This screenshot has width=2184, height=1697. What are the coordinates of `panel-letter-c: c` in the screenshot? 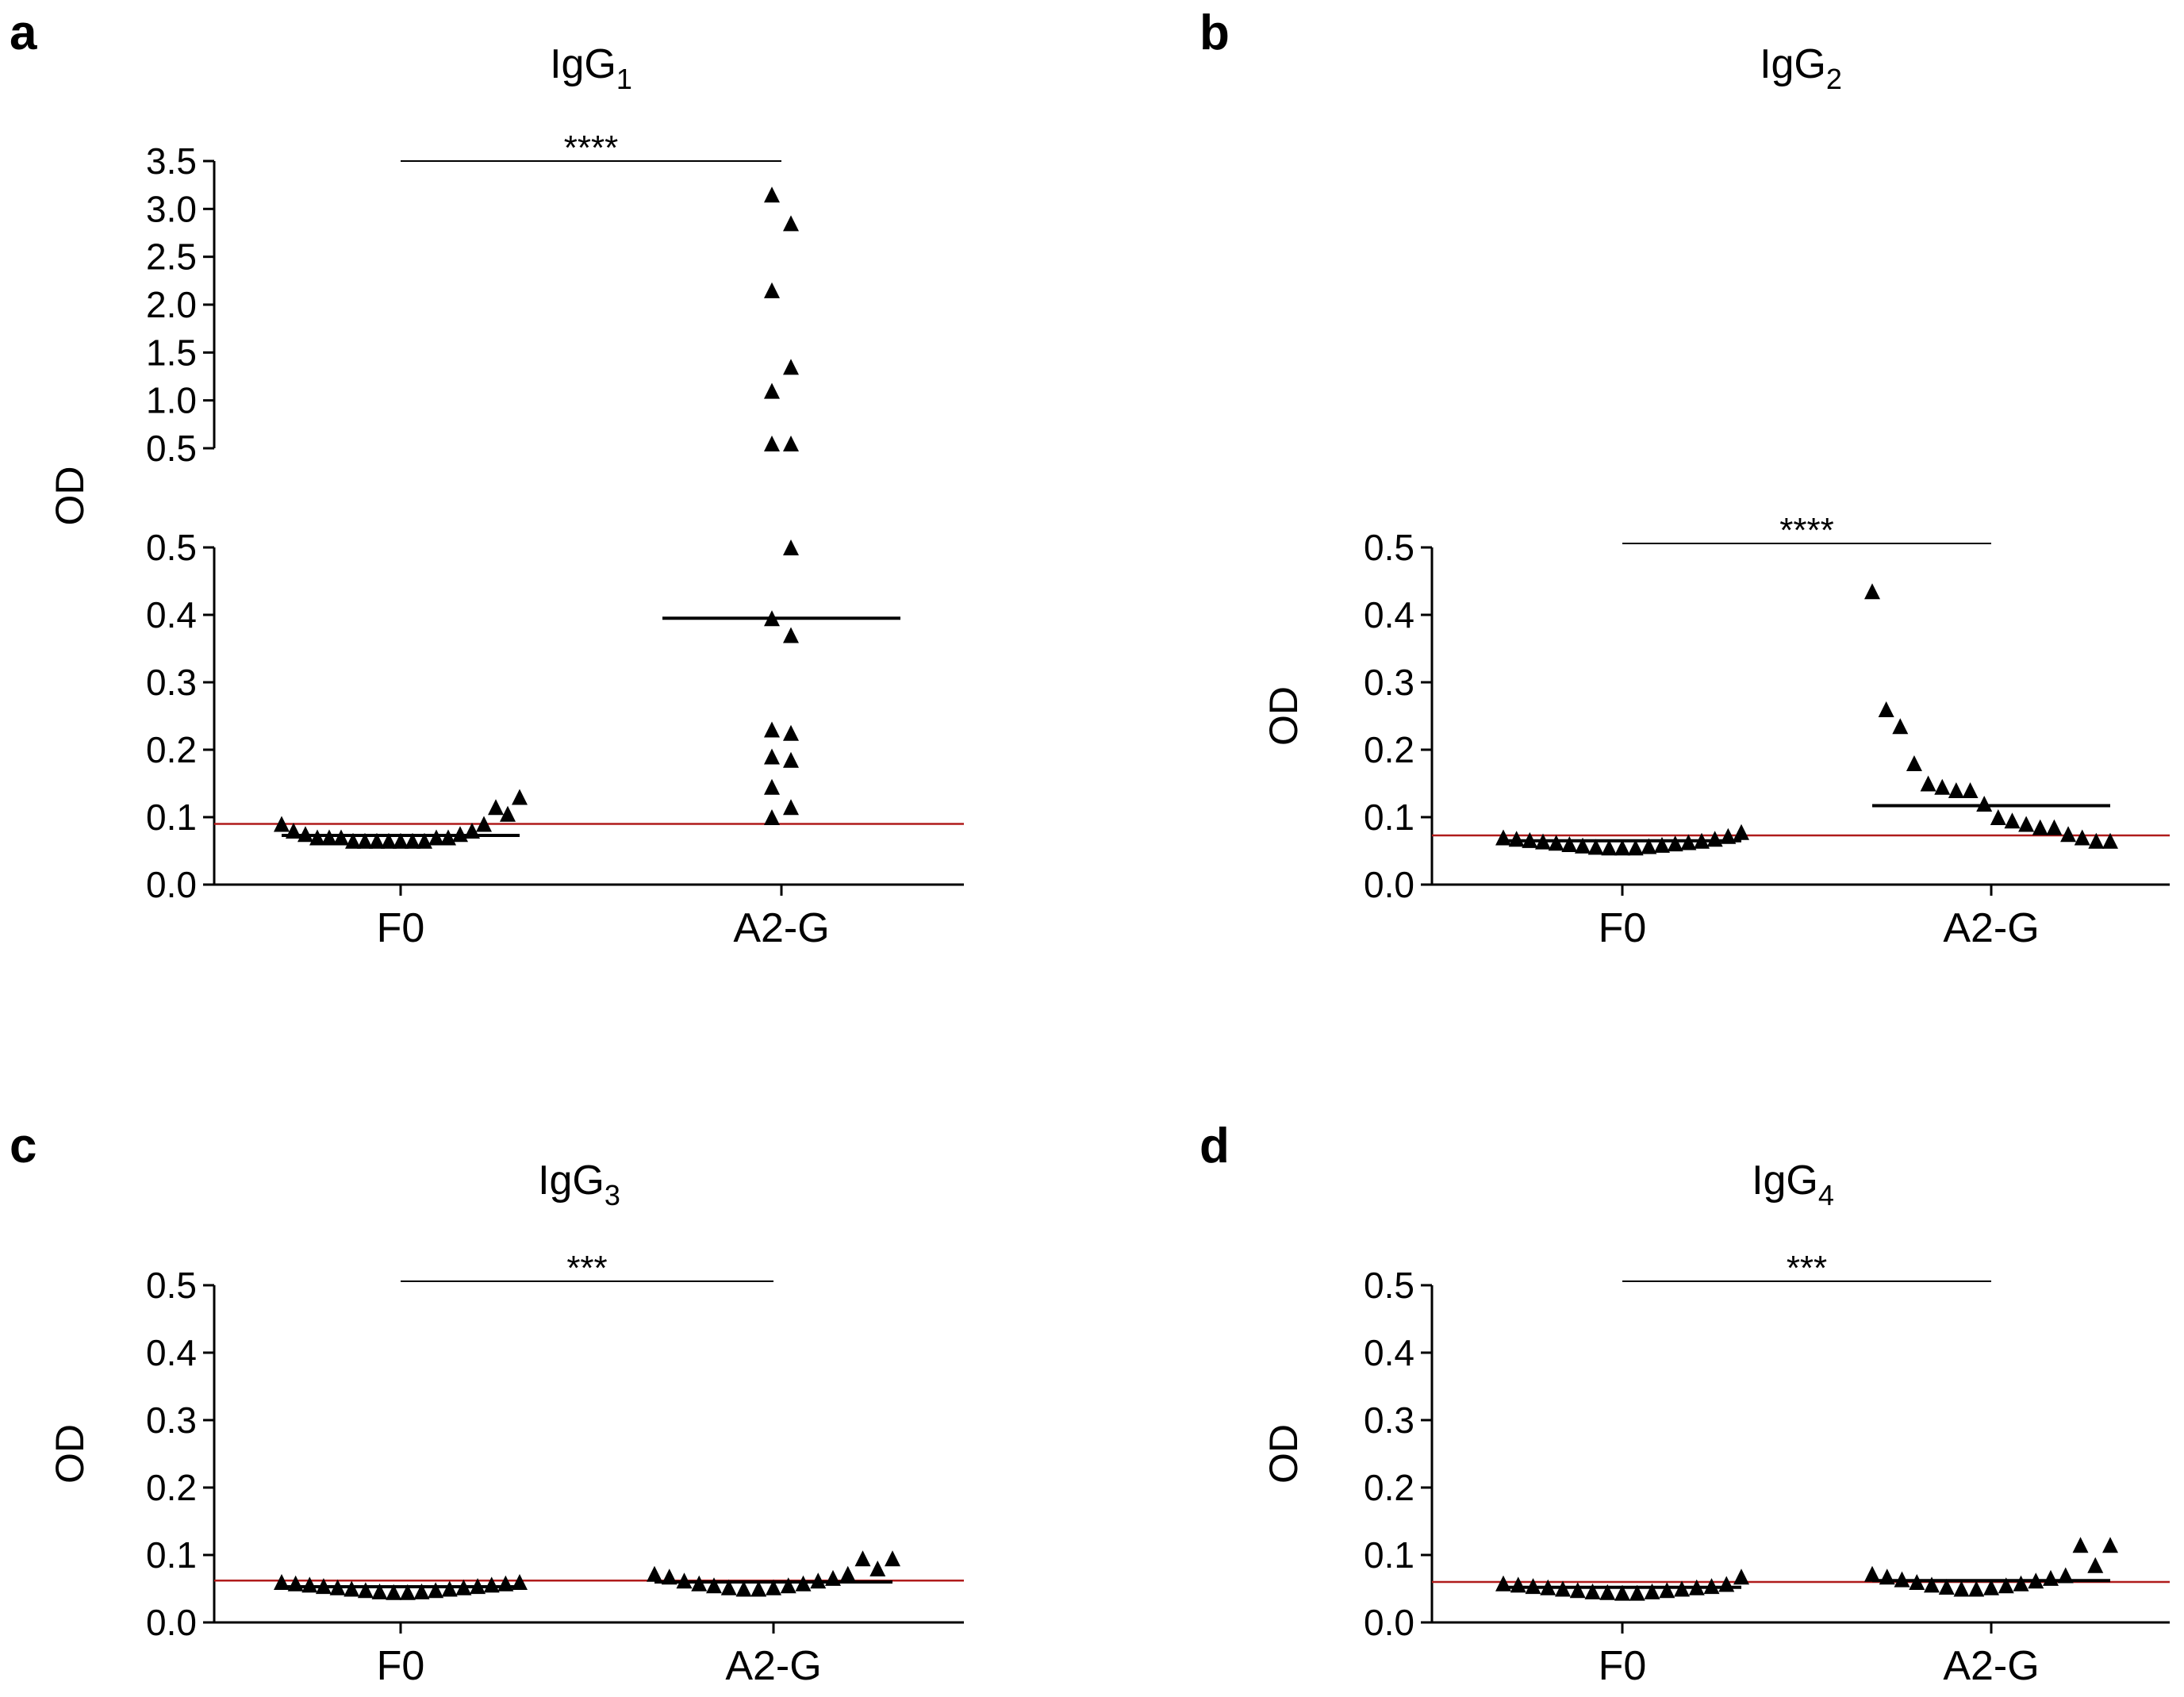 It's located at (23, 1146).